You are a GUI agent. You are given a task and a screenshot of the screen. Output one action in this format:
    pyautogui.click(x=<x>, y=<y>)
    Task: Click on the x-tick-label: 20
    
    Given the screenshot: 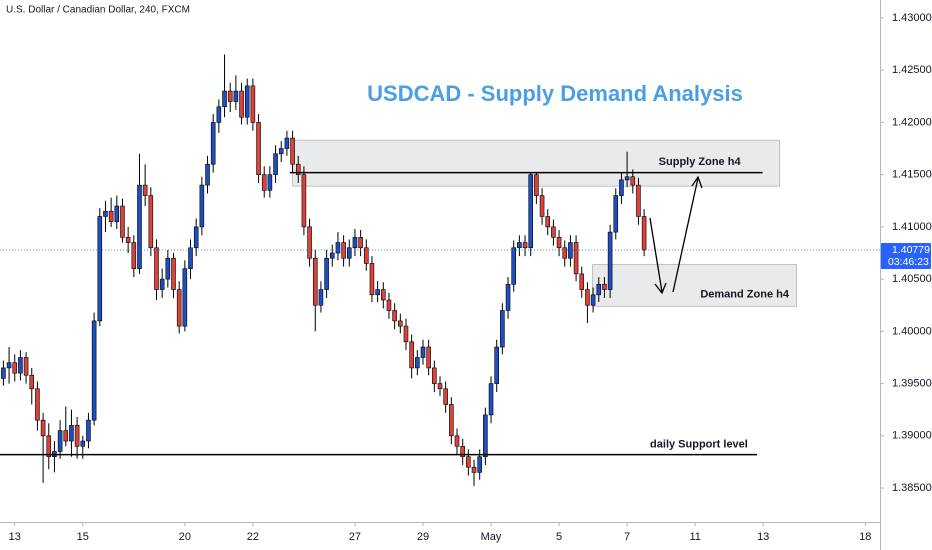 What is the action you would take?
    pyautogui.click(x=185, y=537)
    